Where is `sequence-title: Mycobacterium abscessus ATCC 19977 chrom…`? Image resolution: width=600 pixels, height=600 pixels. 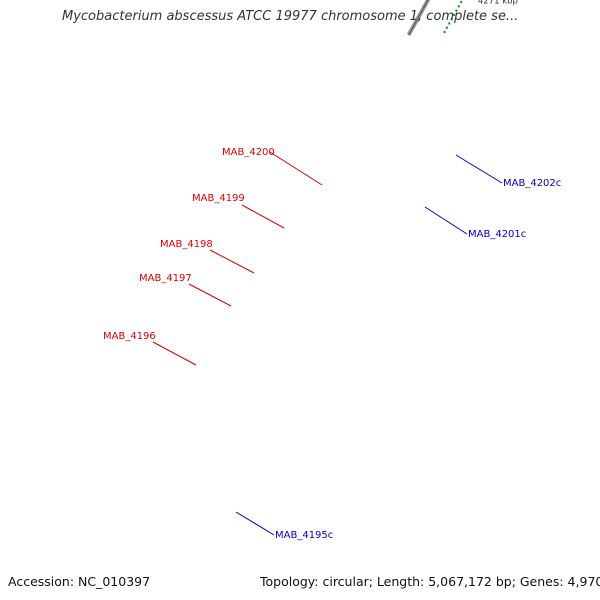
sequence-title: Mycobacterium abscessus ATCC 19977 chrom… is located at coordinates (290, 16).